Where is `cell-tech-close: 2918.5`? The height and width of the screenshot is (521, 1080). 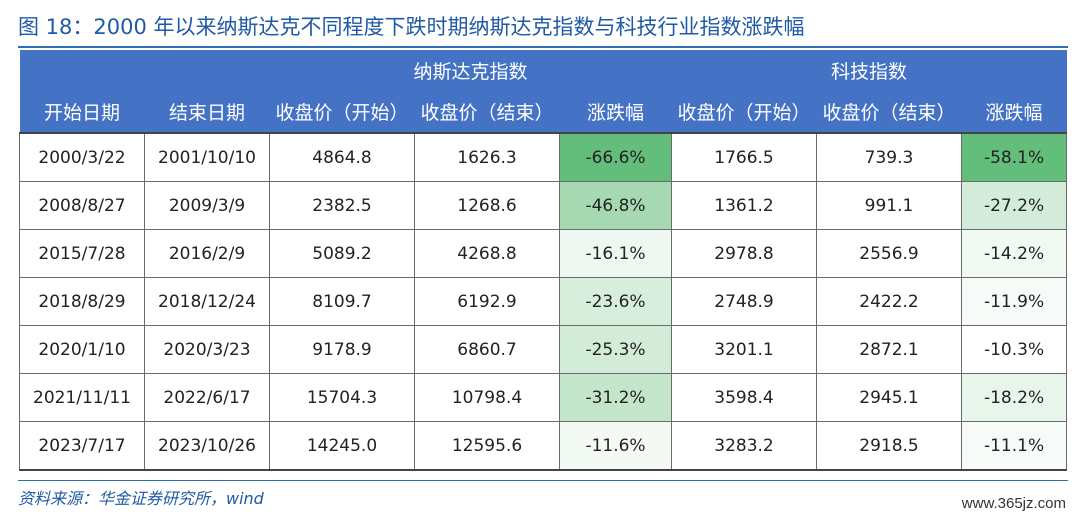 cell-tech-close: 2918.5 is located at coordinates (889, 446).